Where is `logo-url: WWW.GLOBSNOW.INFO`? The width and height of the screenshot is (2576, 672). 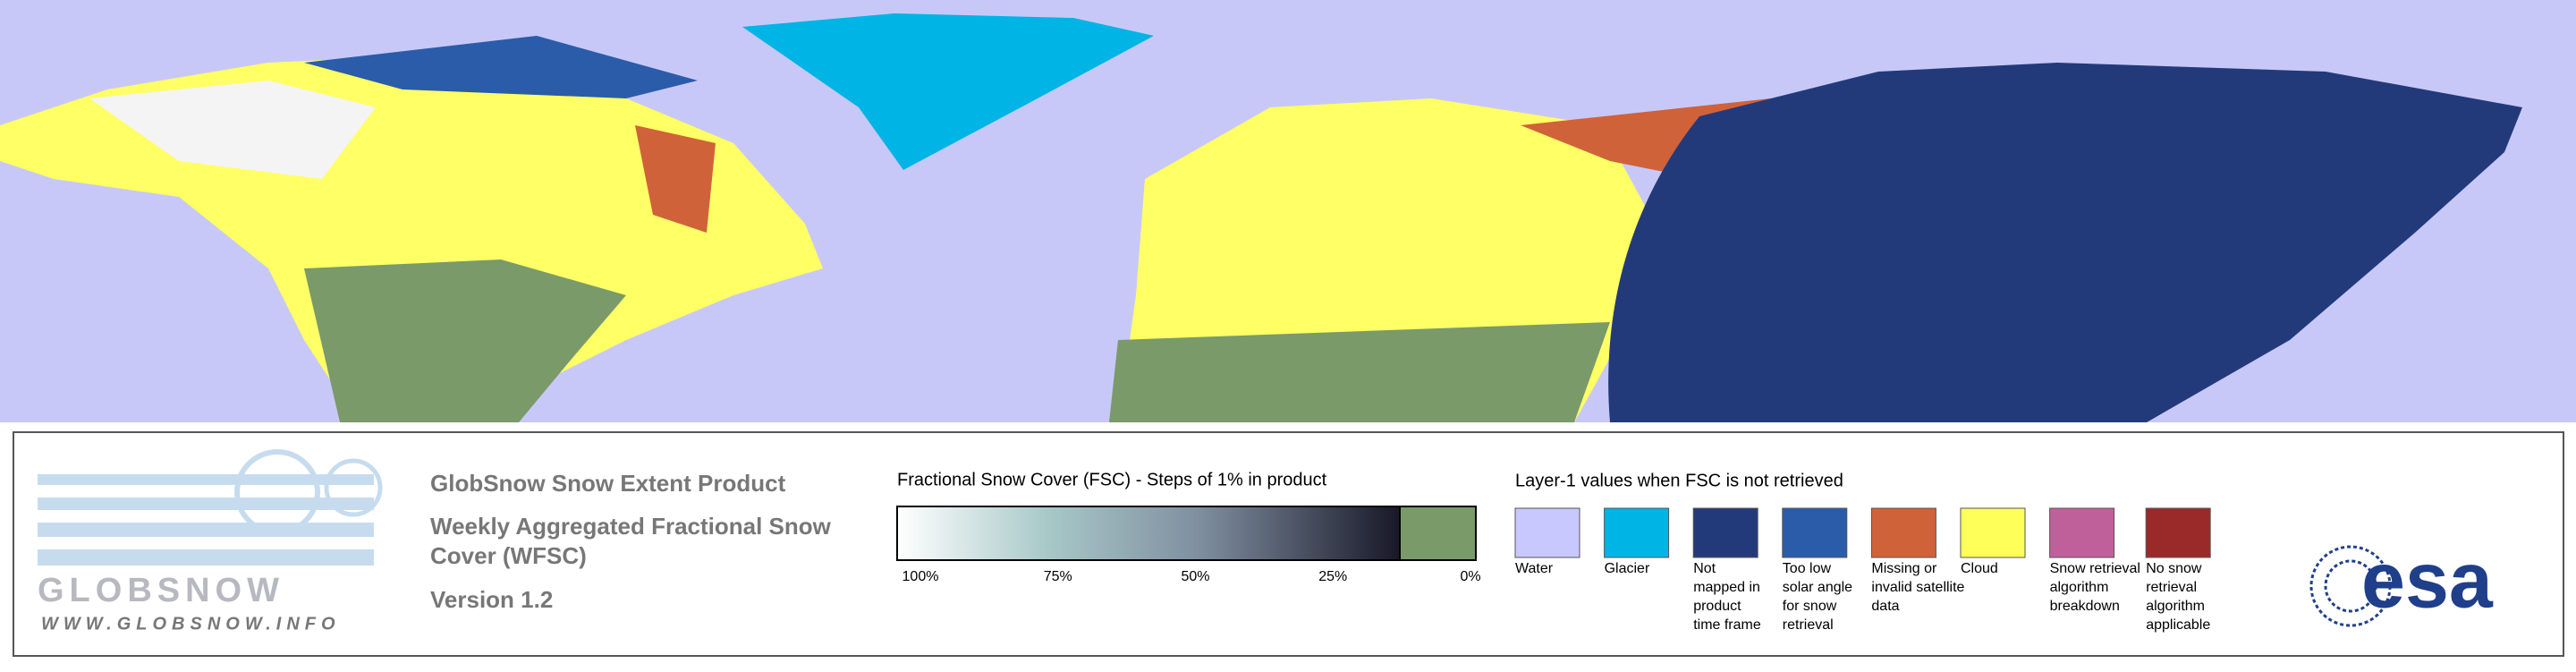
logo-url: WWW.GLOBSNOW.INFO is located at coordinates (191, 624).